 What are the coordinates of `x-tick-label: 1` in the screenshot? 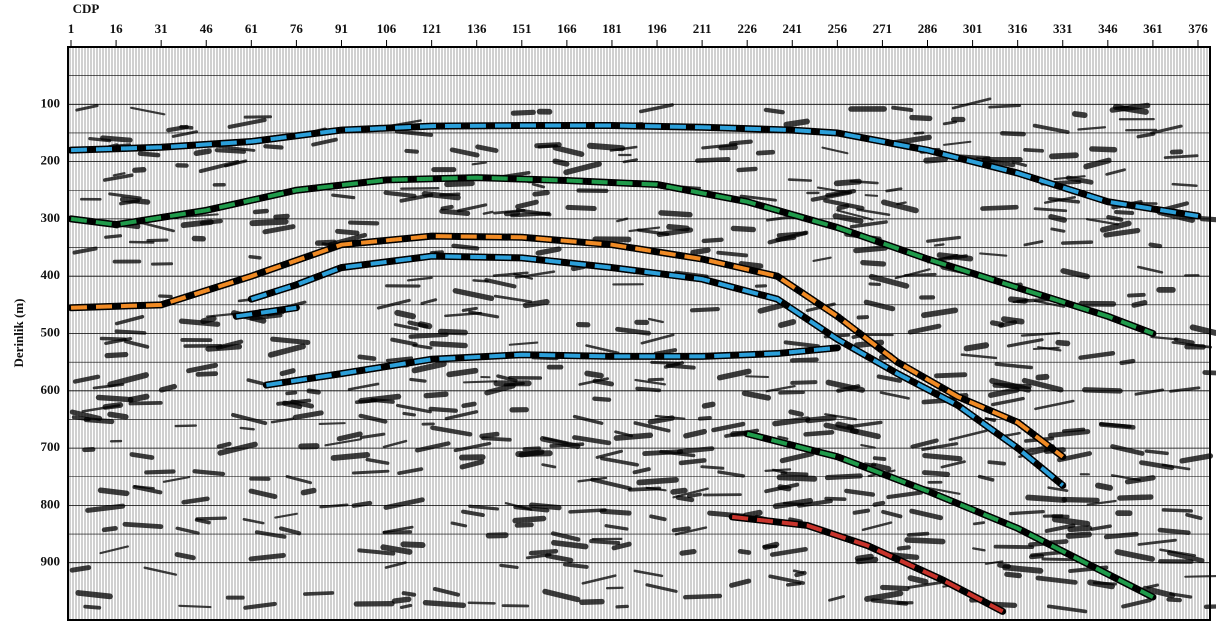 It's located at (71, 28).